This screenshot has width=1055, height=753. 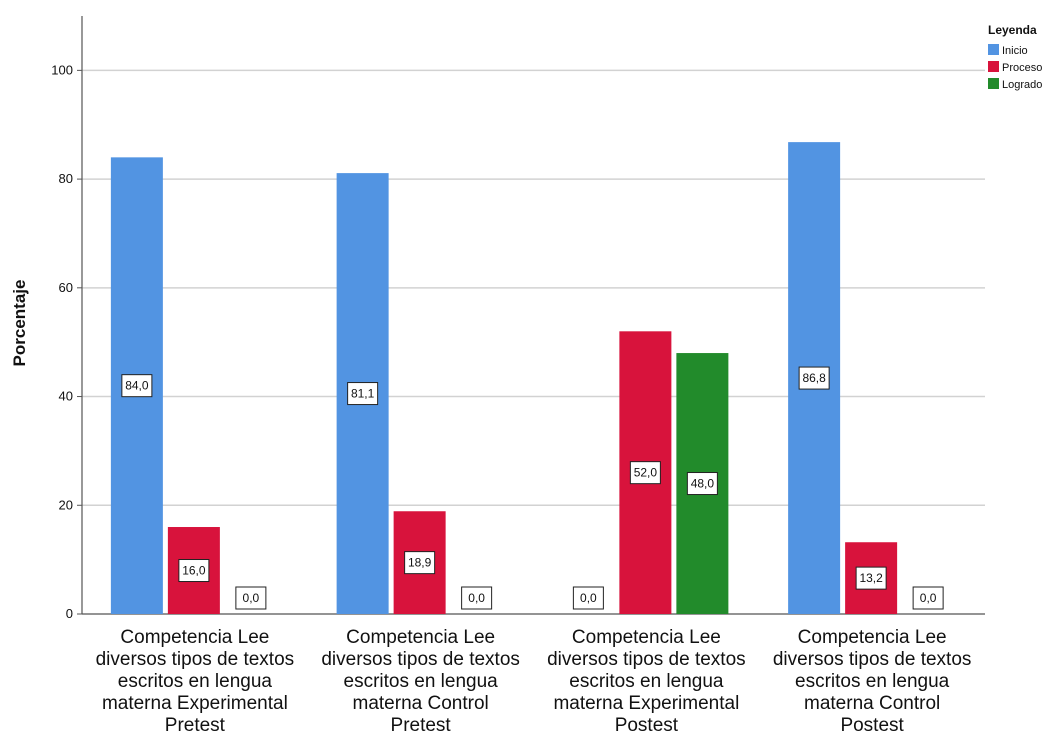 I want to click on data-label: 16,0, so click(x=194, y=571).